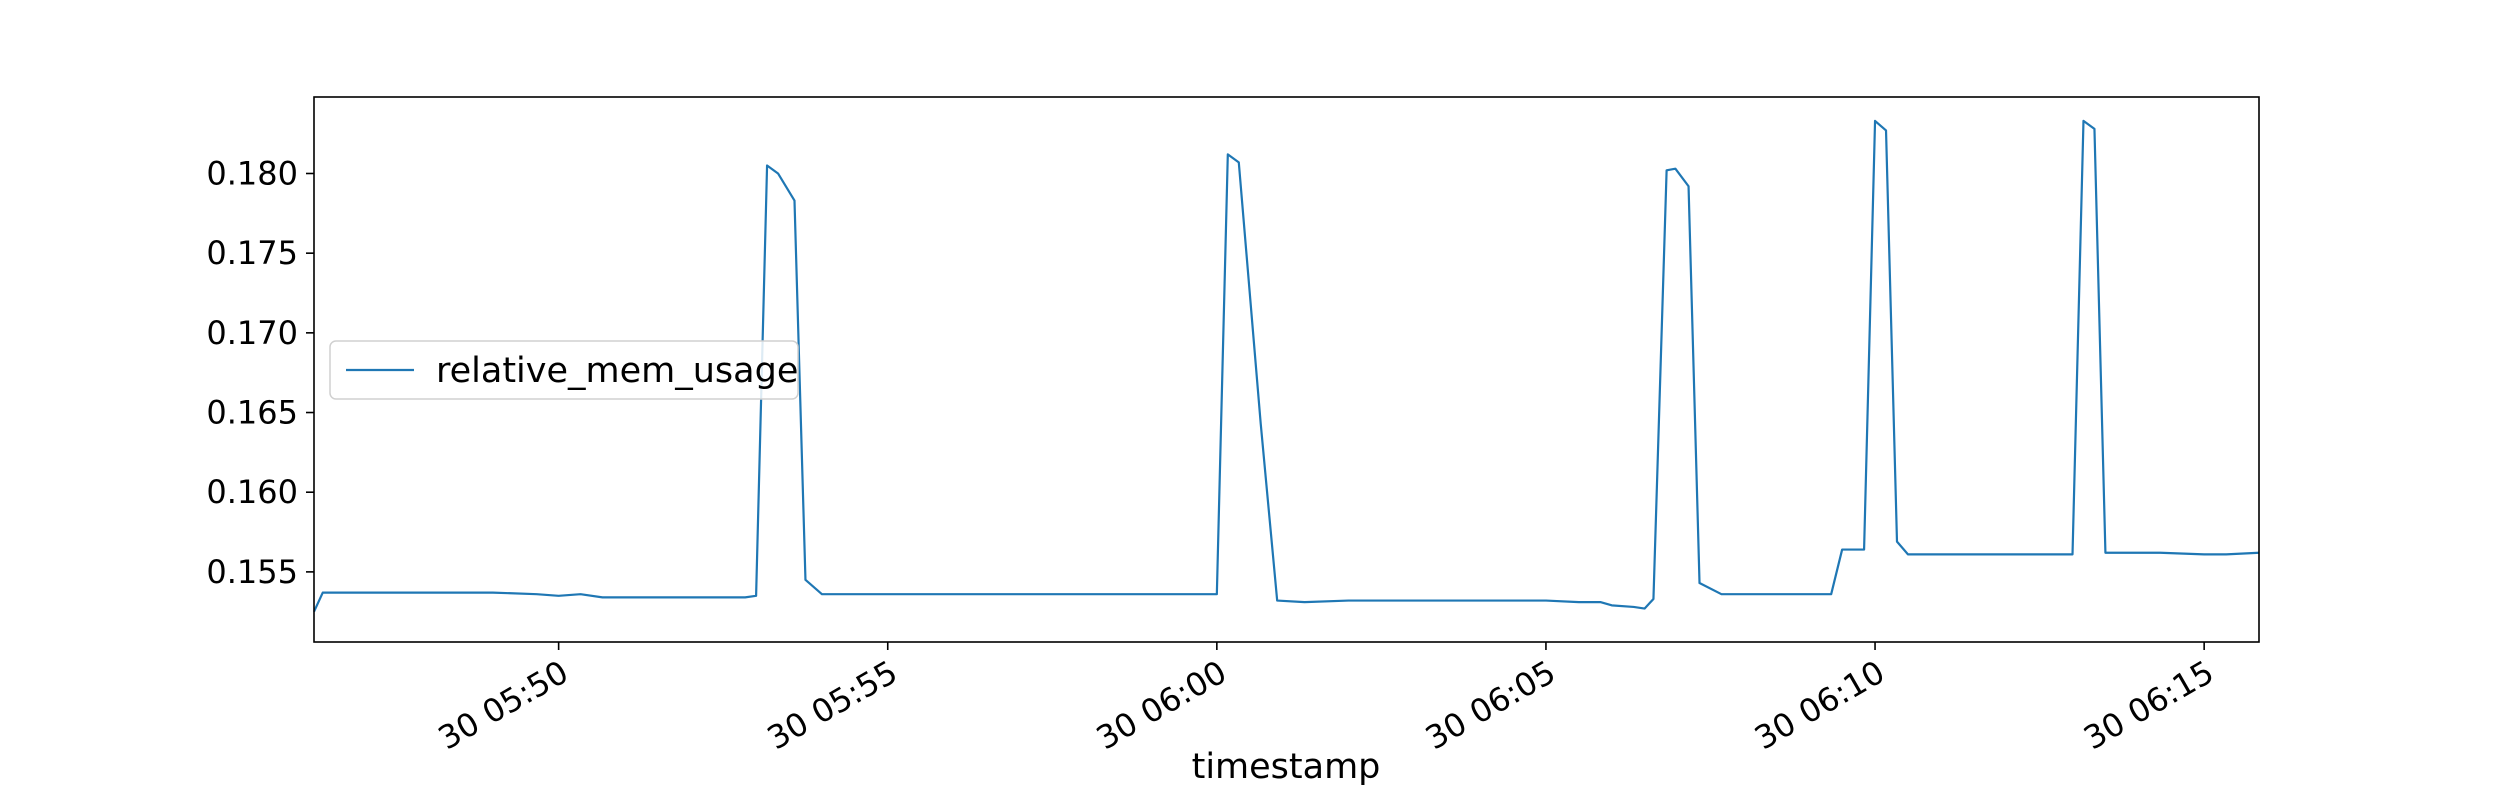 This screenshot has height=805, width=2500. I want to click on legend: relative_mem_usage, so click(564, 370).